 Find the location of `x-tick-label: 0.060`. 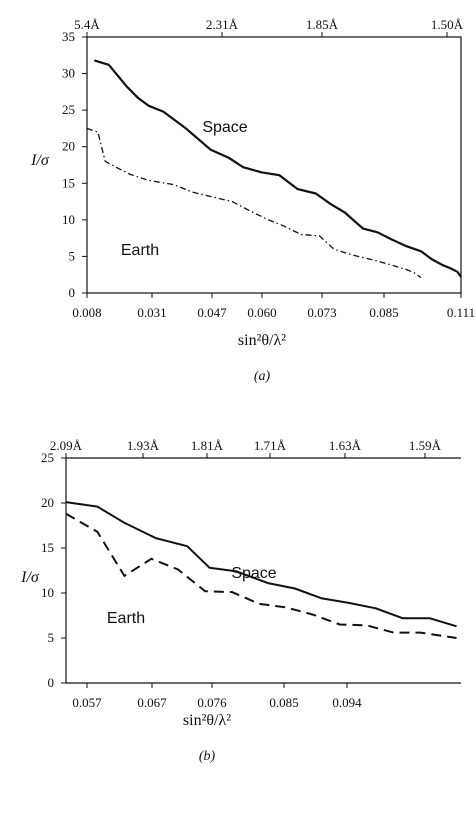

x-tick-label: 0.060 is located at coordinates (261, 312).